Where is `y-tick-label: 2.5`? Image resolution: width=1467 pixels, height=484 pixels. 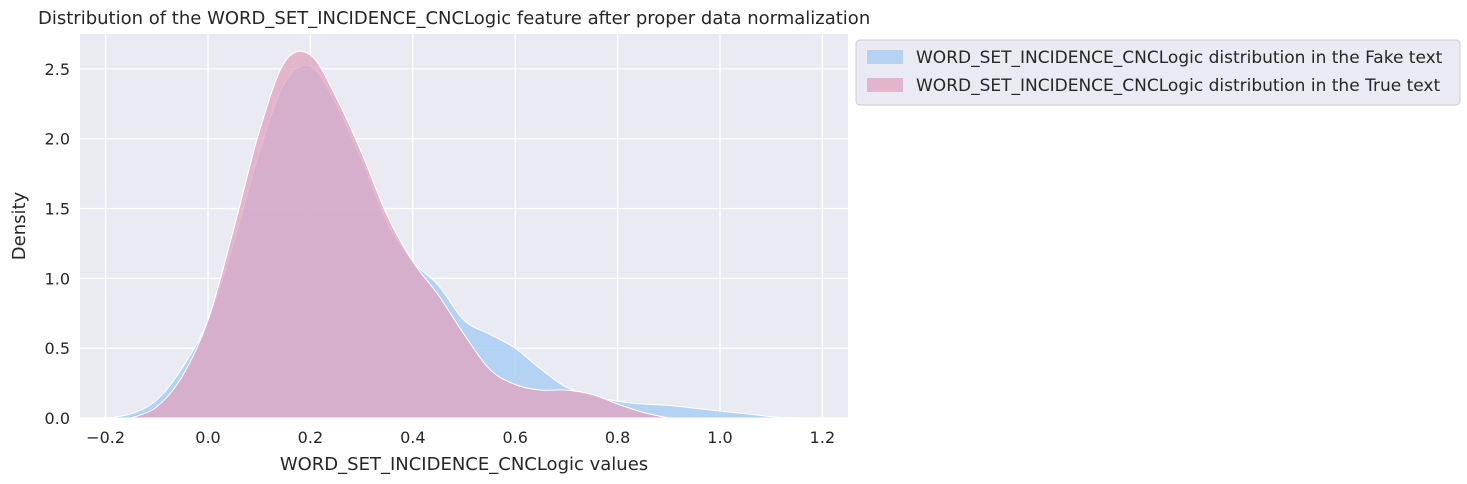 y-tick-label: 2.5 is located at coordinates (57, 69).